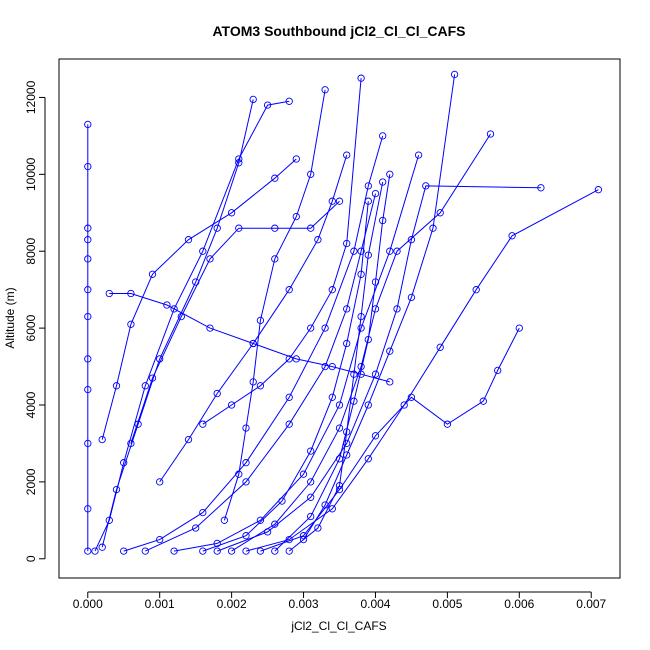 The width and height of the screenshot is (650, 650). I want to click on y-tick-label: 4000, so click(31, 404).